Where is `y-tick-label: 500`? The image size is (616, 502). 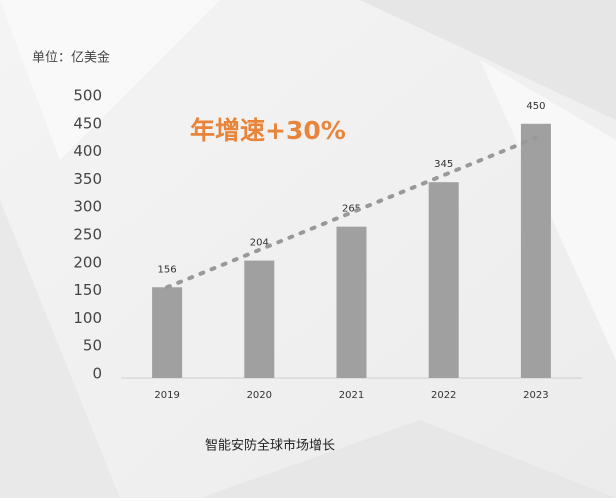
y-tick-label: 500 is located at coordinates (87, 96).